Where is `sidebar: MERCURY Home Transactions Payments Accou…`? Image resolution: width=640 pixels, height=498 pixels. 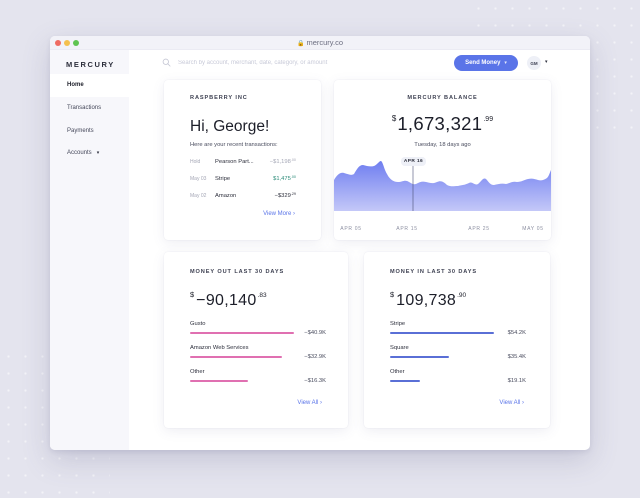 sidebar: MERCURY Home Transactions Payments Accou… is located at coordinates (89, 250).